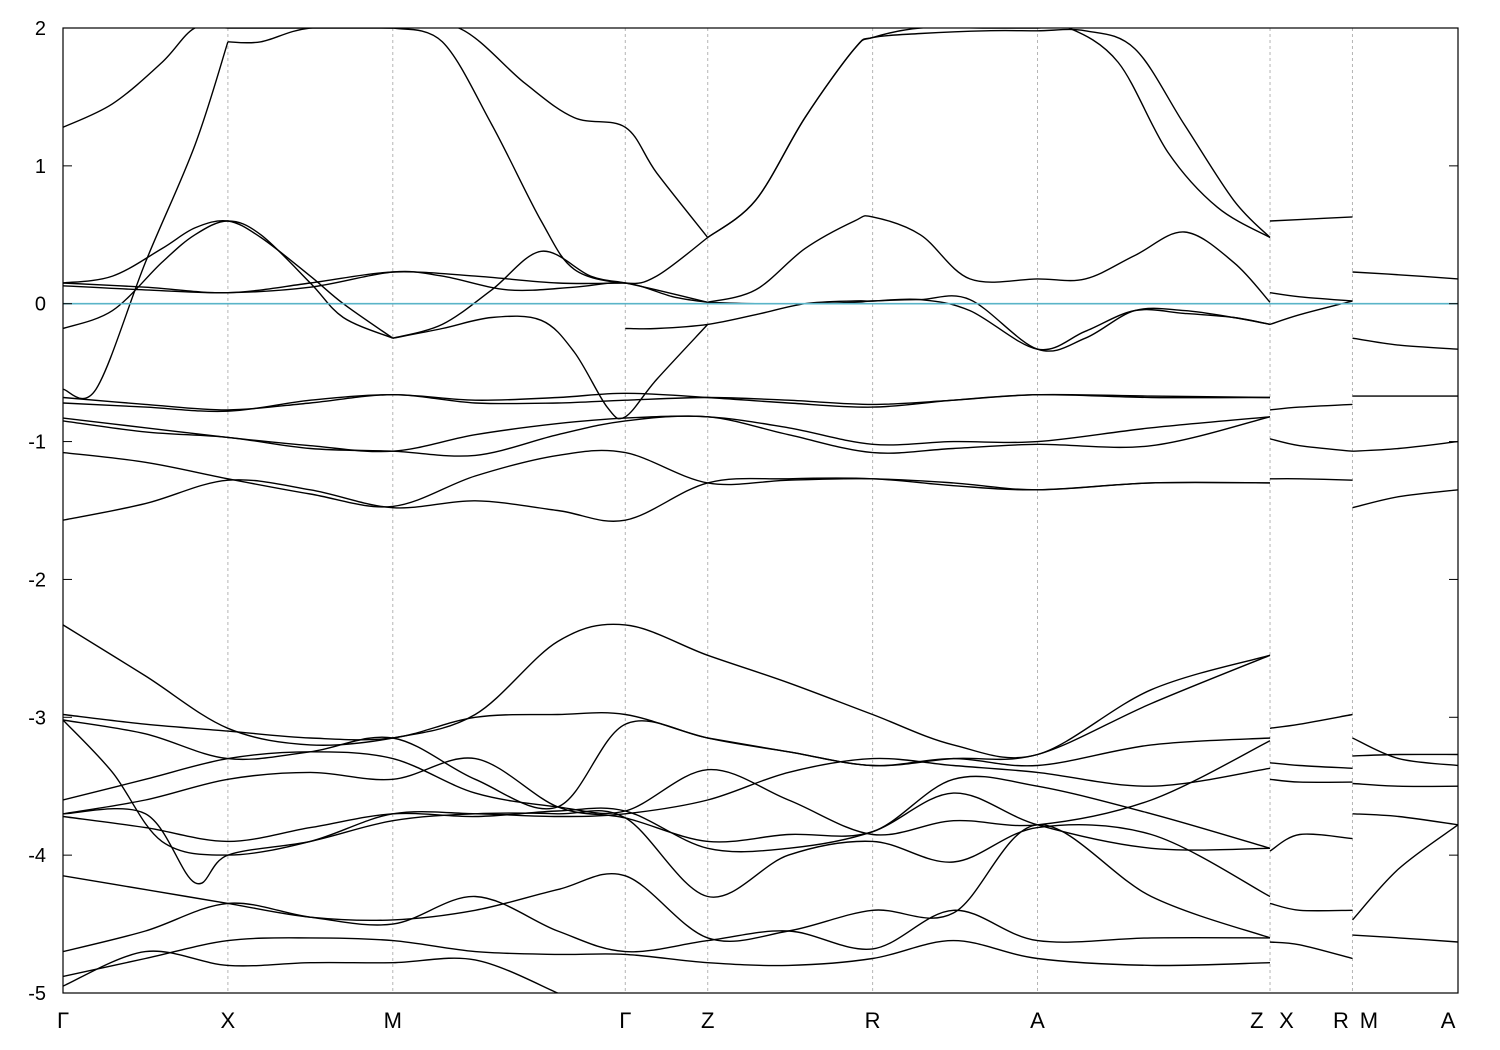  Describe the element at coordinates (37, 443) in the screenshot. I see `y-tick-label: -1` at that location.